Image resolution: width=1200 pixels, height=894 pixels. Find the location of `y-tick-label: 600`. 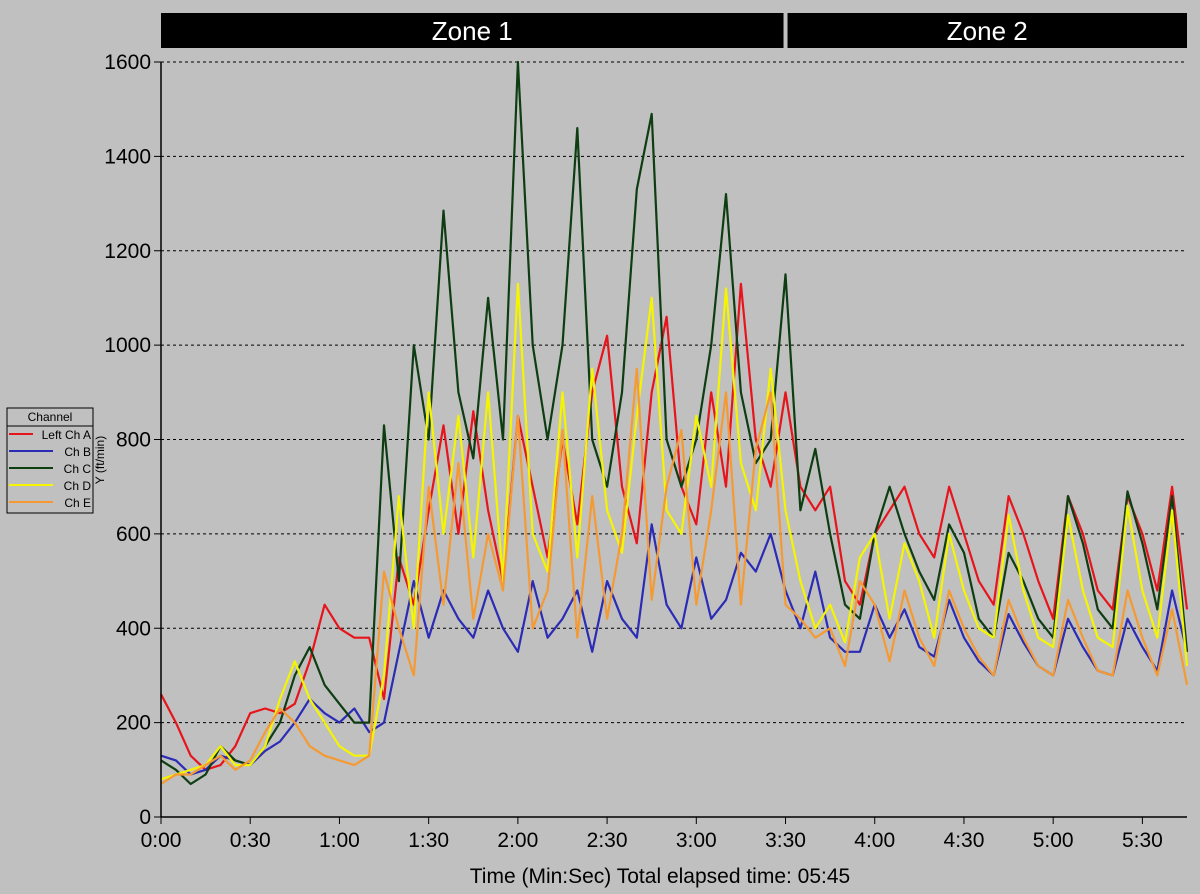

y-tick-label: 600 is located at coordinates (133, 534).